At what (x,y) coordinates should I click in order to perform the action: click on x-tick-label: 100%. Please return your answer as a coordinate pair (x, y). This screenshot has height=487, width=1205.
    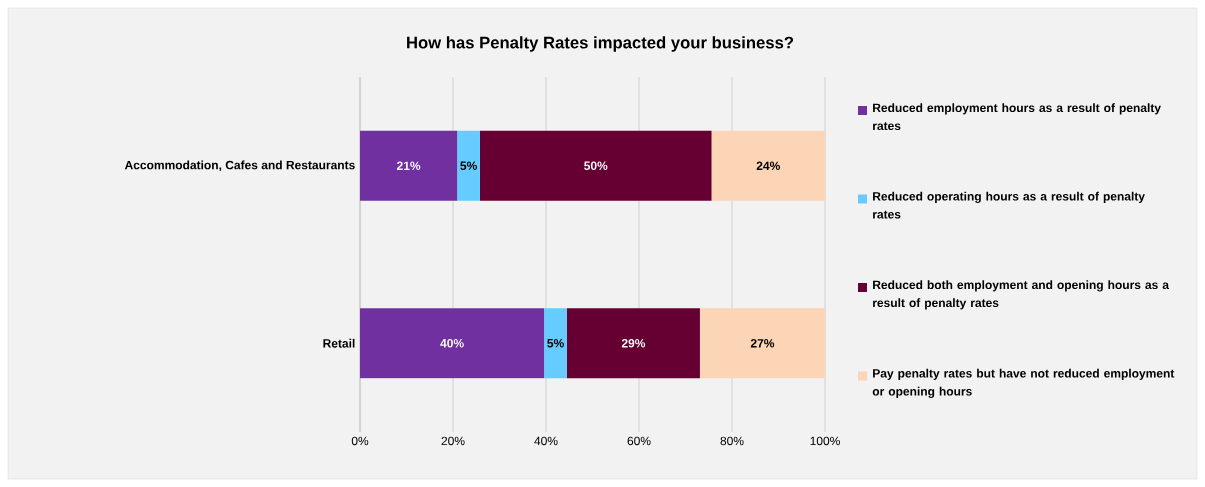
    Looking at the image, I should click on (825, 441).